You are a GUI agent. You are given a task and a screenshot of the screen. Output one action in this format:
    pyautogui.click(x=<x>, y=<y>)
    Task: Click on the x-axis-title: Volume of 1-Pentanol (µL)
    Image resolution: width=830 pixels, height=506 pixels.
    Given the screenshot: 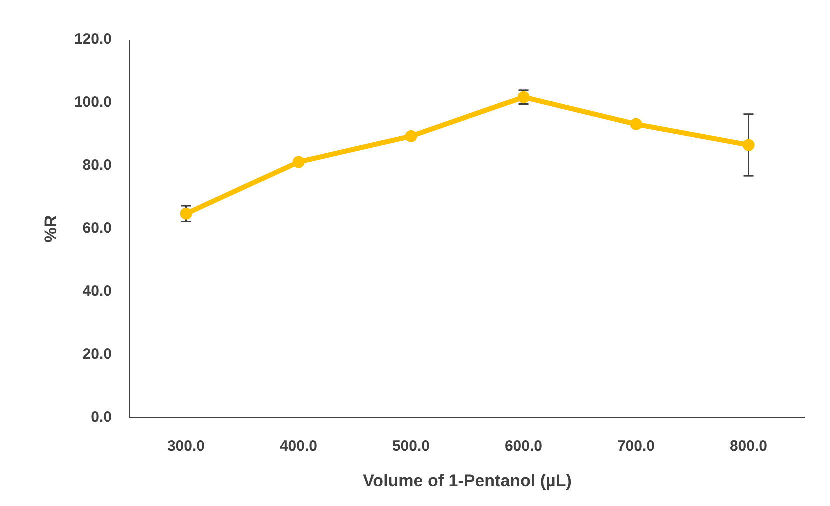 What is the action you would take?
    pyautogui.click(x=467, y=480)
    